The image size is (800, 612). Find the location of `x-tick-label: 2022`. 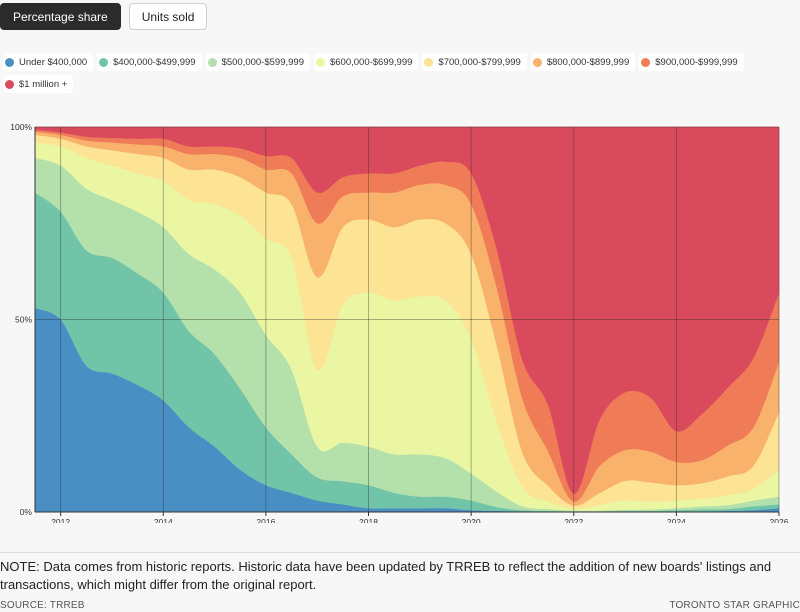

x-tick-label: 2022 is located at coordinates (573, 520).